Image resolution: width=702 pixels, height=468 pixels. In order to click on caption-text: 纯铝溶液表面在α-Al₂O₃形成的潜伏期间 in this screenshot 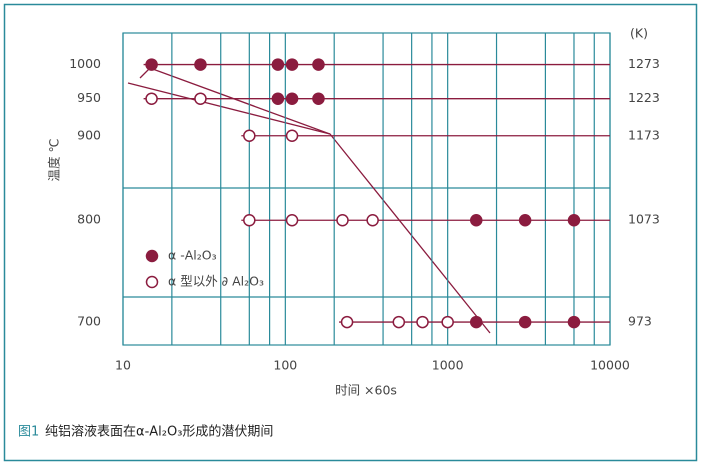, I will do `click(159, 432)`.